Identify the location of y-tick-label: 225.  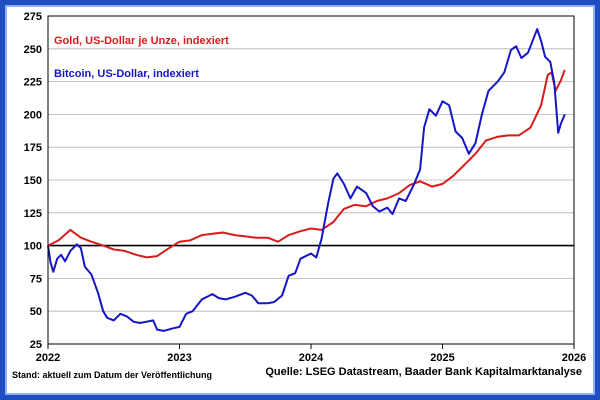
(33, 83).